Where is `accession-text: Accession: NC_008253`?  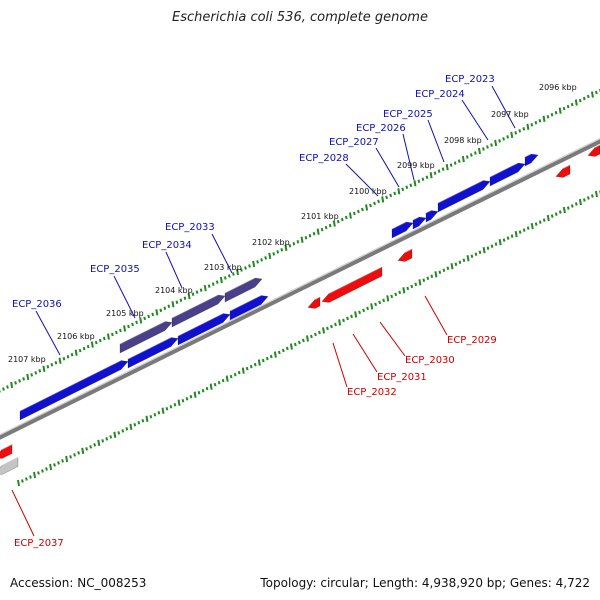 accession-text: Accession: NC_008253 is located at coordinates (78, 583).